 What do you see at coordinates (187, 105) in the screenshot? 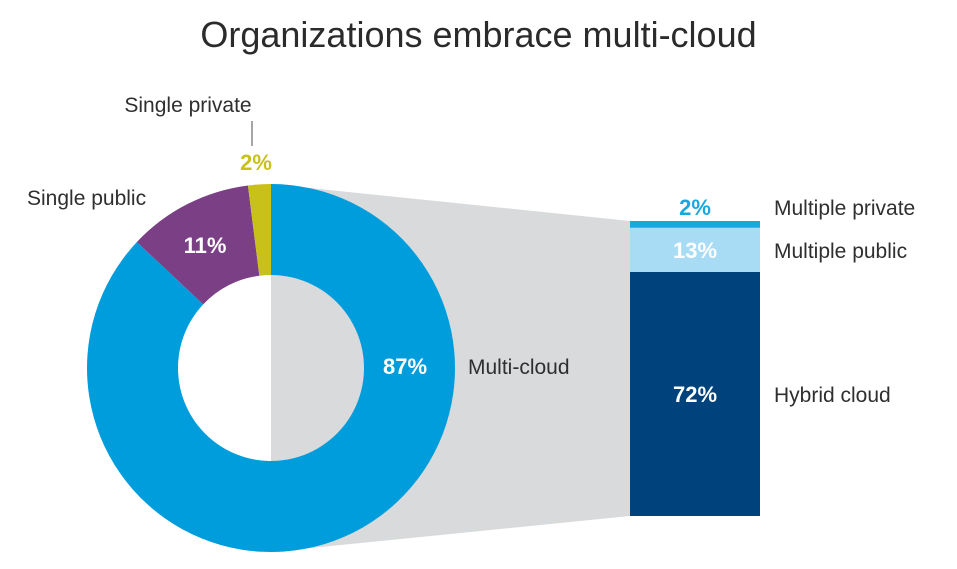
I see `category-label-single-private: Single private` at bounding box center [187, 105].